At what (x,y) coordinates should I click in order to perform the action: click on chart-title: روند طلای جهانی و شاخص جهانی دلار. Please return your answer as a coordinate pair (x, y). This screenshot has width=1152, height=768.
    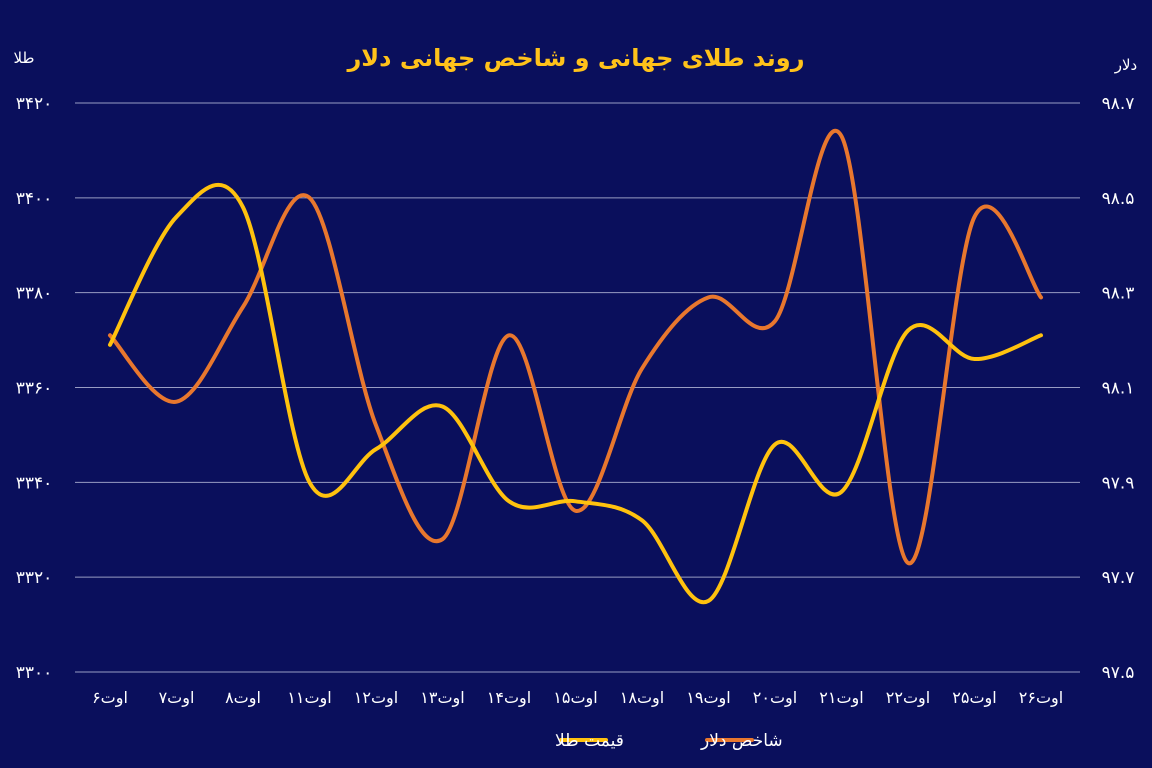
    Looking at the image, I should click on (575, 58).